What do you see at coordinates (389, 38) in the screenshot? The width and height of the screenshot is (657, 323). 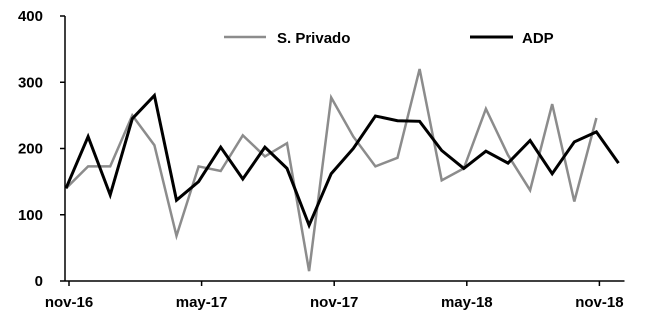 I see `legend: S. Privado ADP` at bounding box center [389, 38].